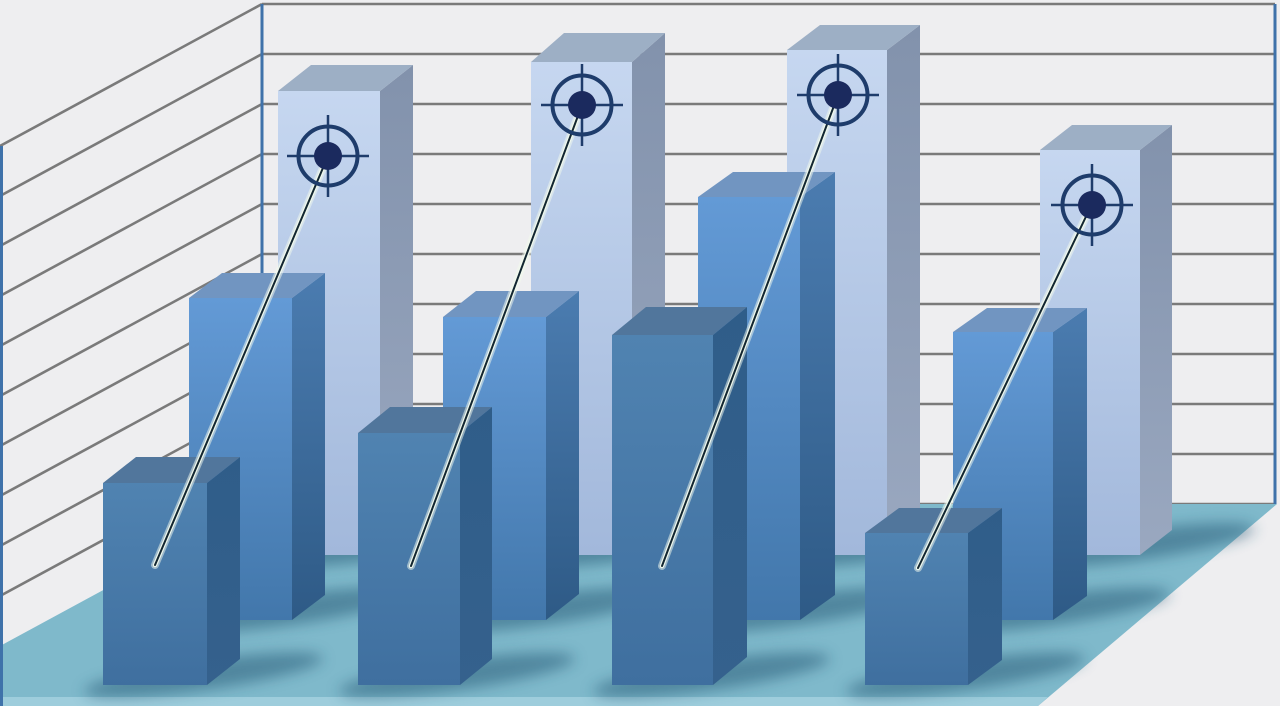 The width and height of the screenshot is (1280, 706). Describe the element at coordinates (524, 701) in the screenshot. I see `floor-front-strip` at that location.